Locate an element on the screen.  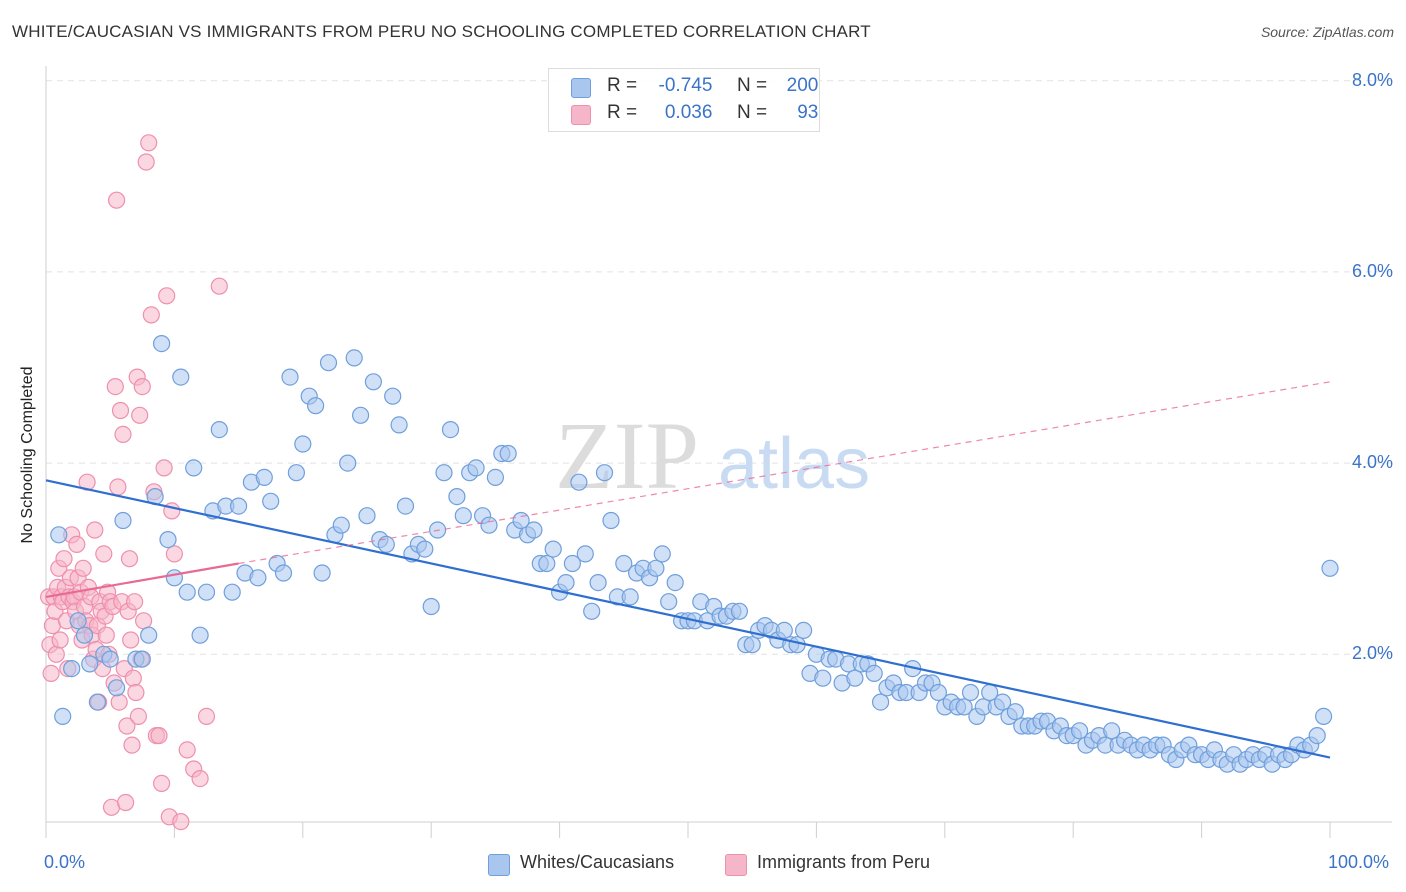
legend-text-peru: R = 0.036 N = 93 is located at coordinates (712, 113).